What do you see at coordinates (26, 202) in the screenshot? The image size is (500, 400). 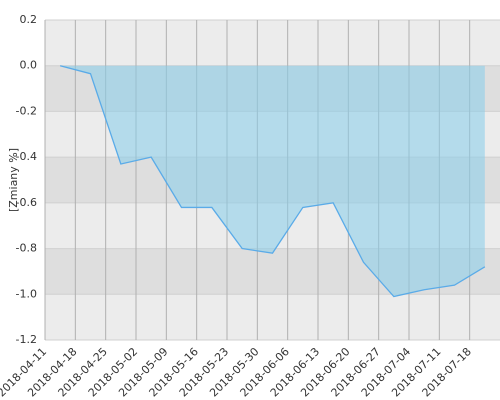 I see `y-tick-label: -0.6` at bounding box center [26, 202].